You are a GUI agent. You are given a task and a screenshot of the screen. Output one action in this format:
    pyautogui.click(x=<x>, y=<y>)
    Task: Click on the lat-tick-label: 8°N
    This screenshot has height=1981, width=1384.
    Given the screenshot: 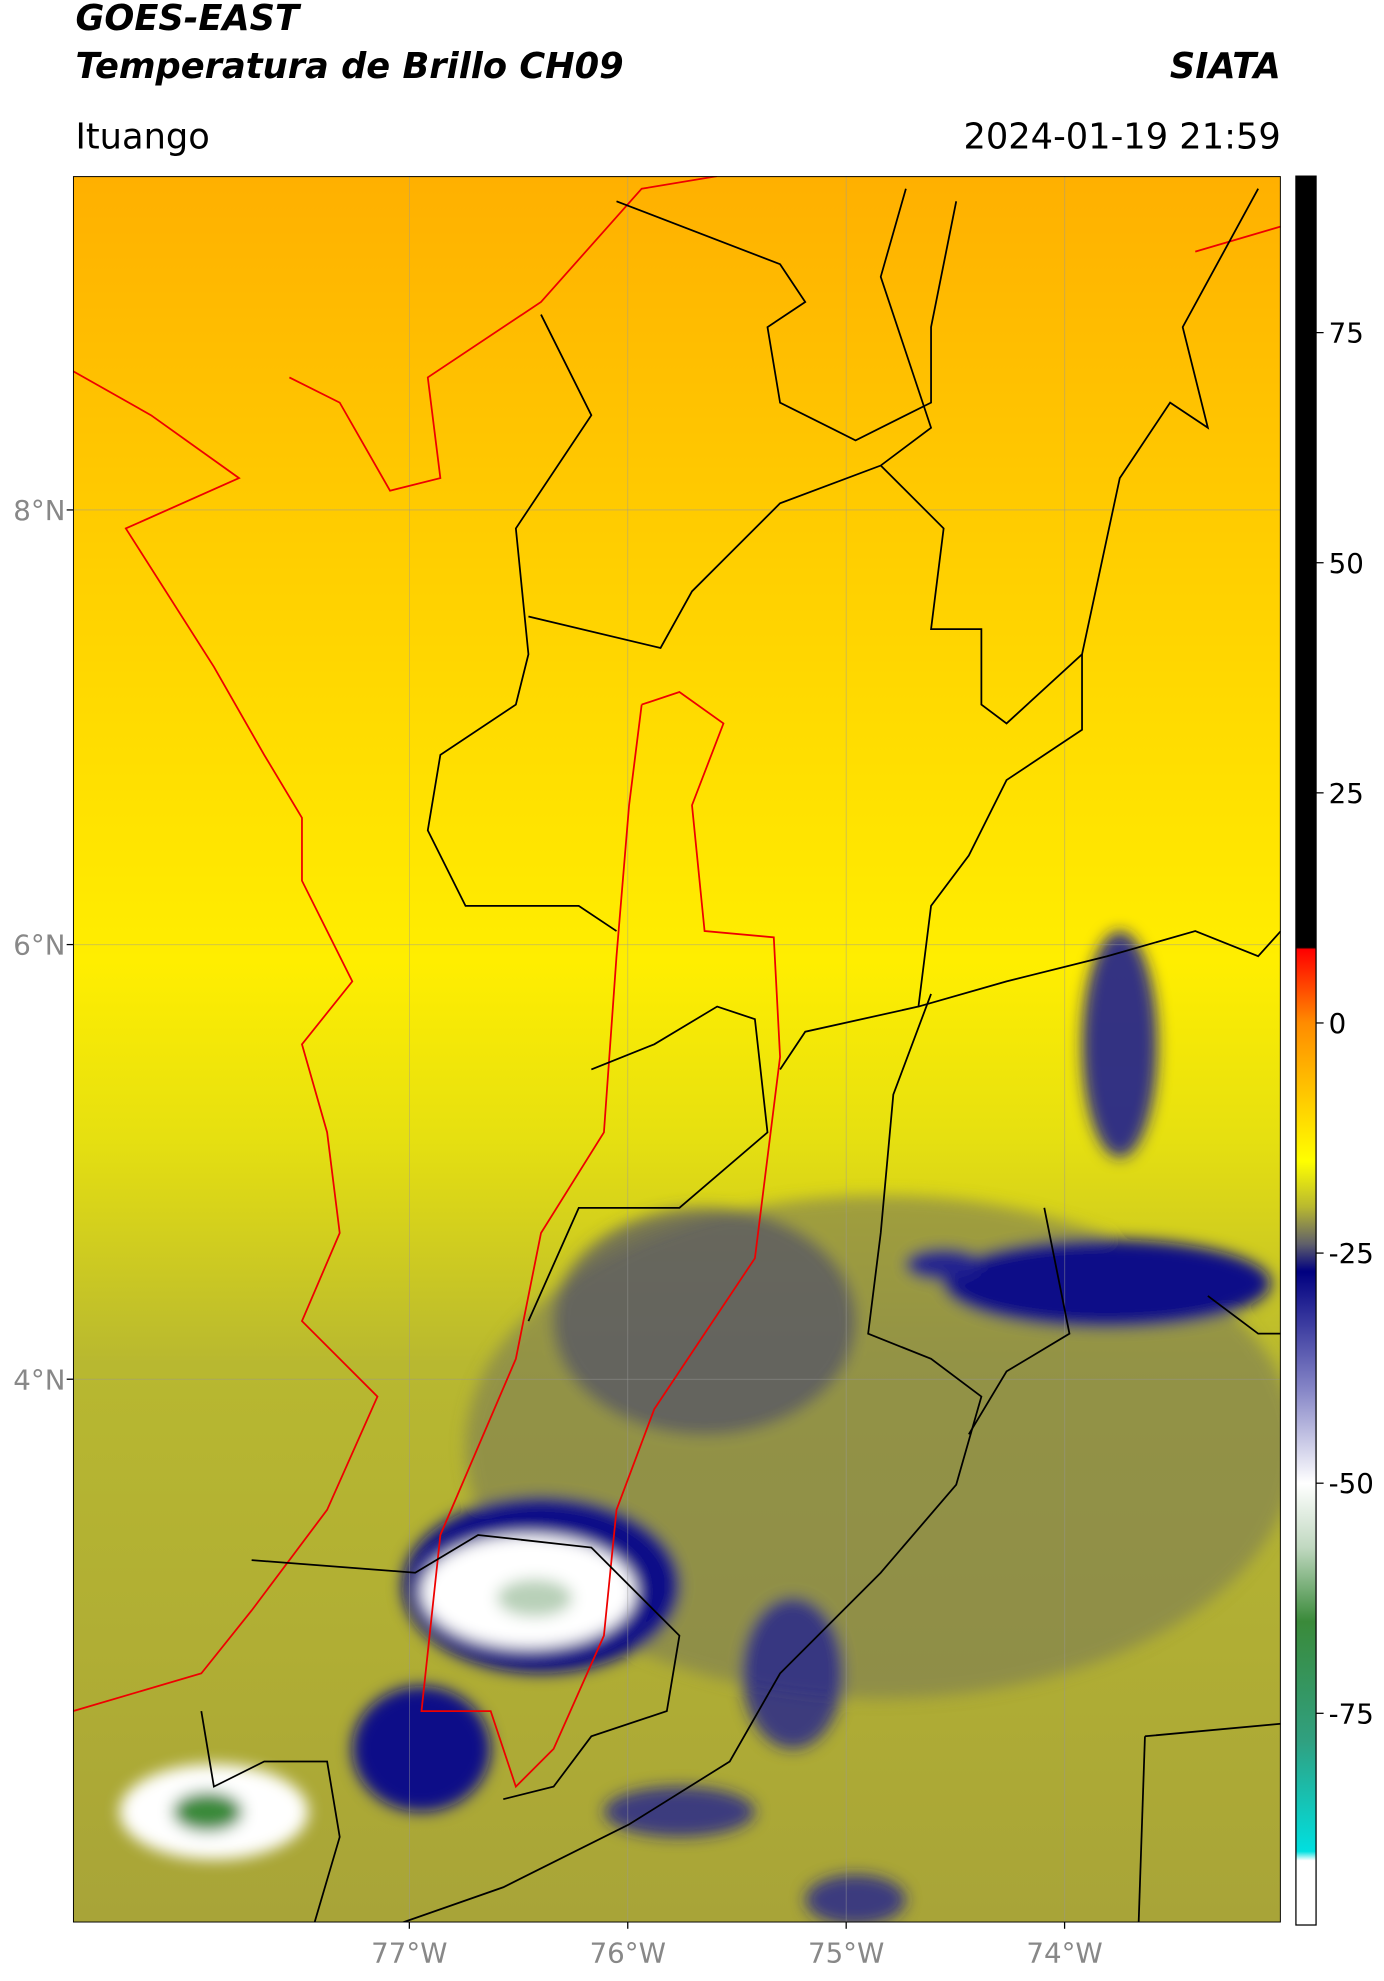 What is the action you would take?
    pyautogui.click(x=39, y=510)
    